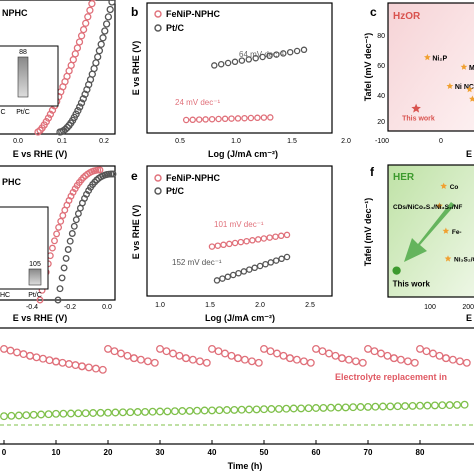 Image resolution: width=474 pixels, height=474 pixels. I want to click on panel-f-point-label: This work, so click(412, 284).